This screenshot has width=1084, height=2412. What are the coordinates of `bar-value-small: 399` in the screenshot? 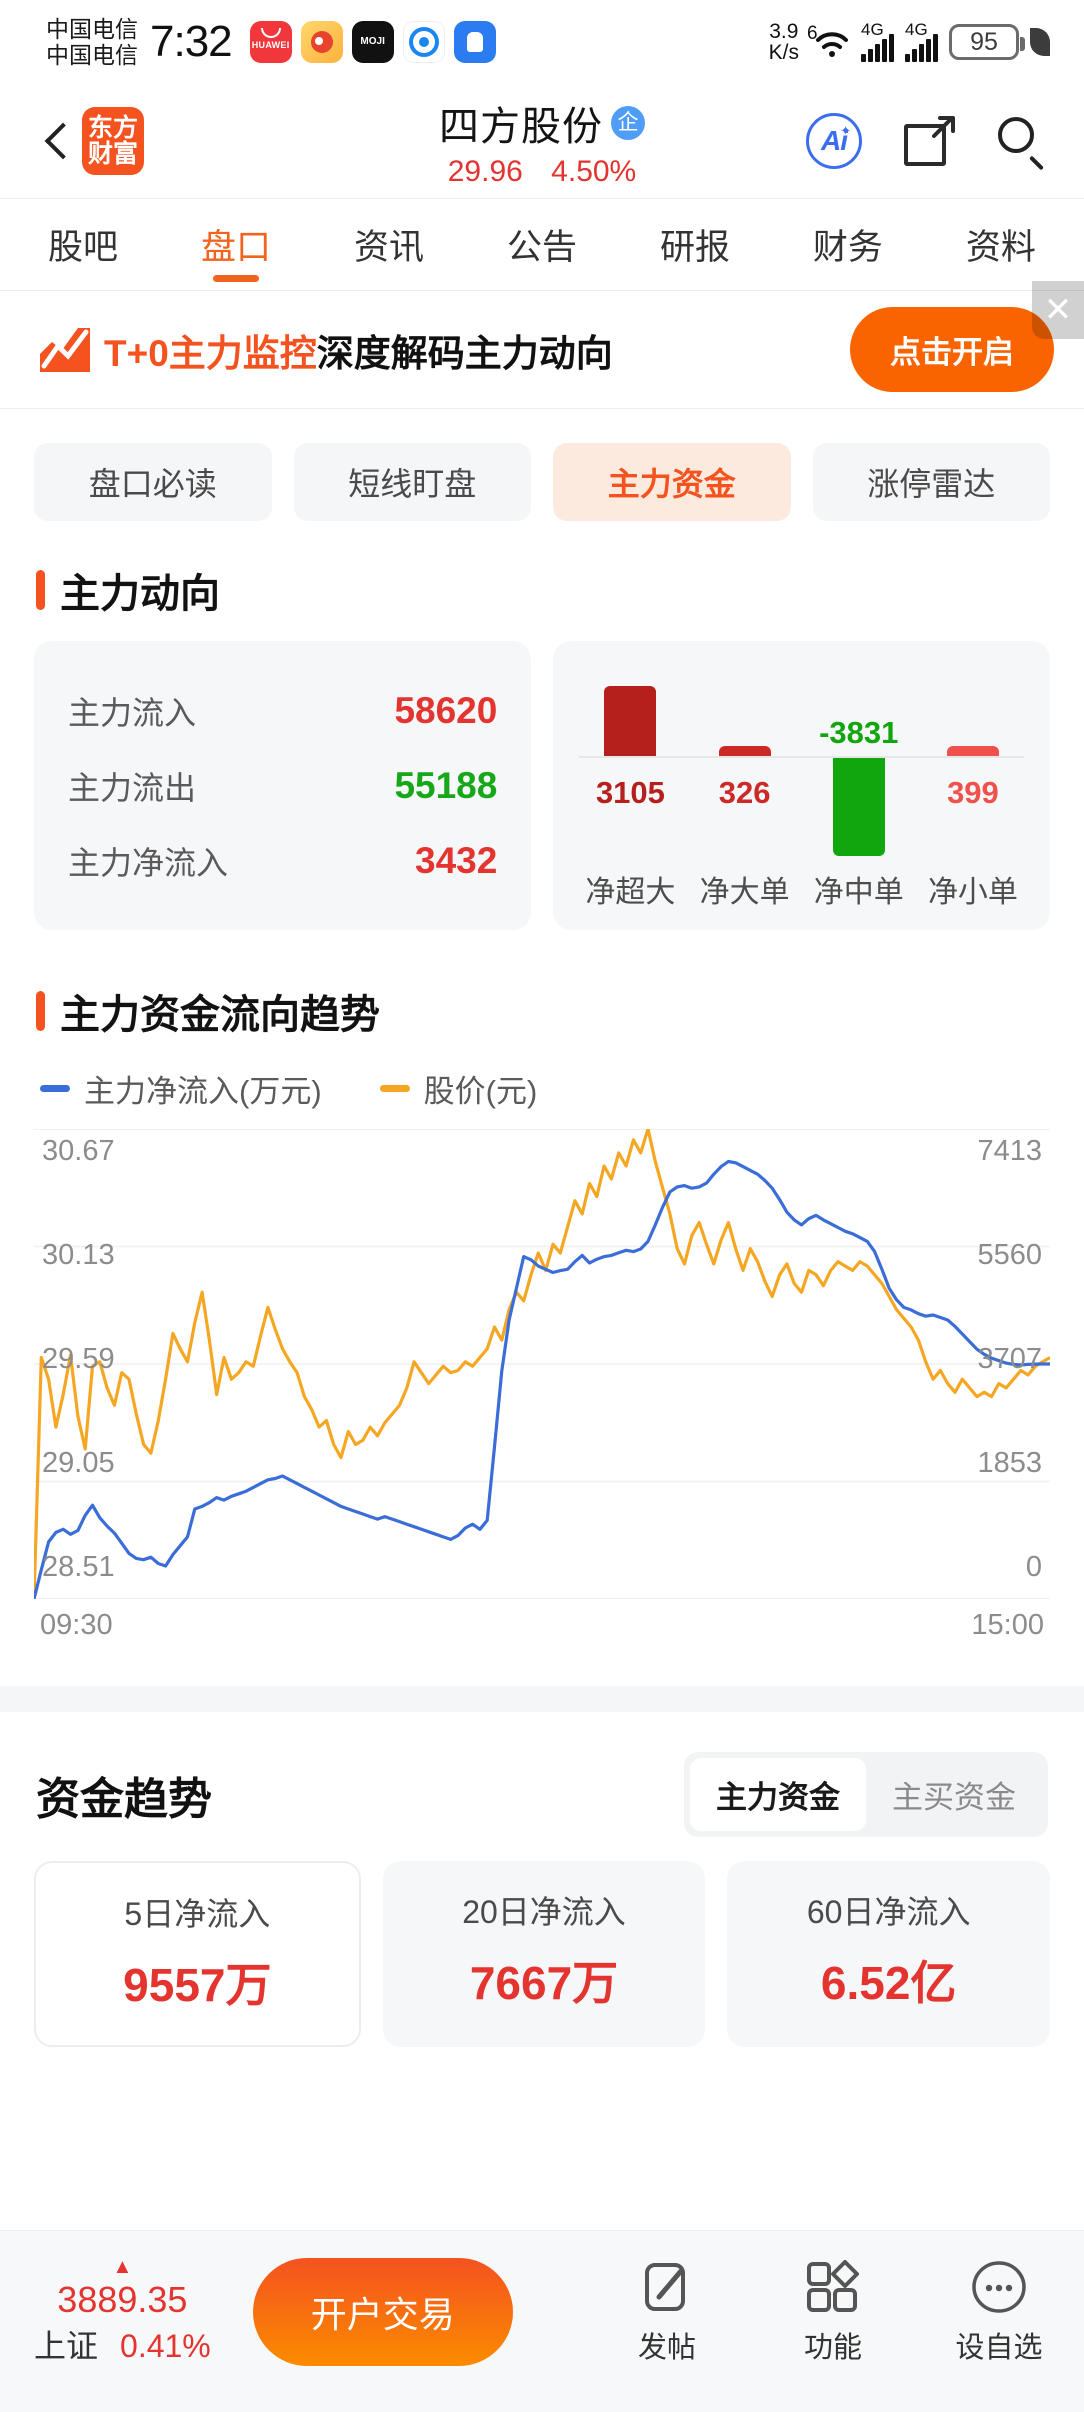 It's located at (973, 792).